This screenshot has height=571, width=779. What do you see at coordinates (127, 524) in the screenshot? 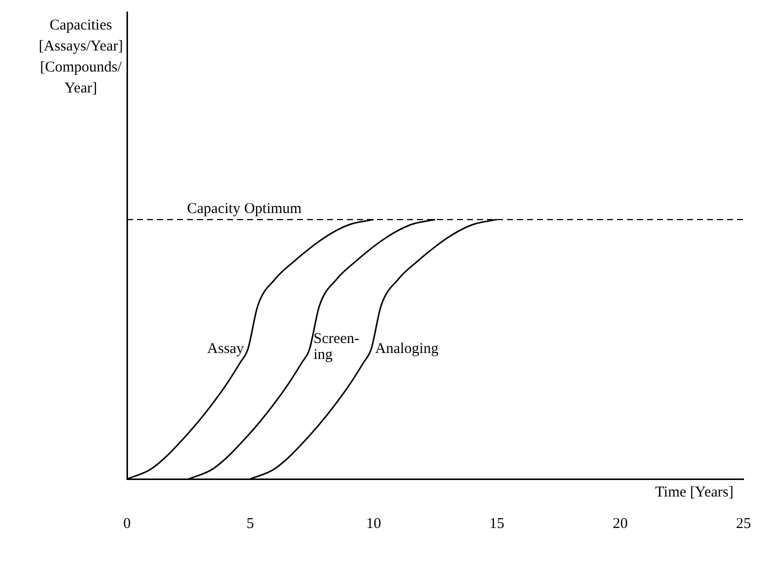
I see `x-tick-label: 0` at bounding box center [127, 524].